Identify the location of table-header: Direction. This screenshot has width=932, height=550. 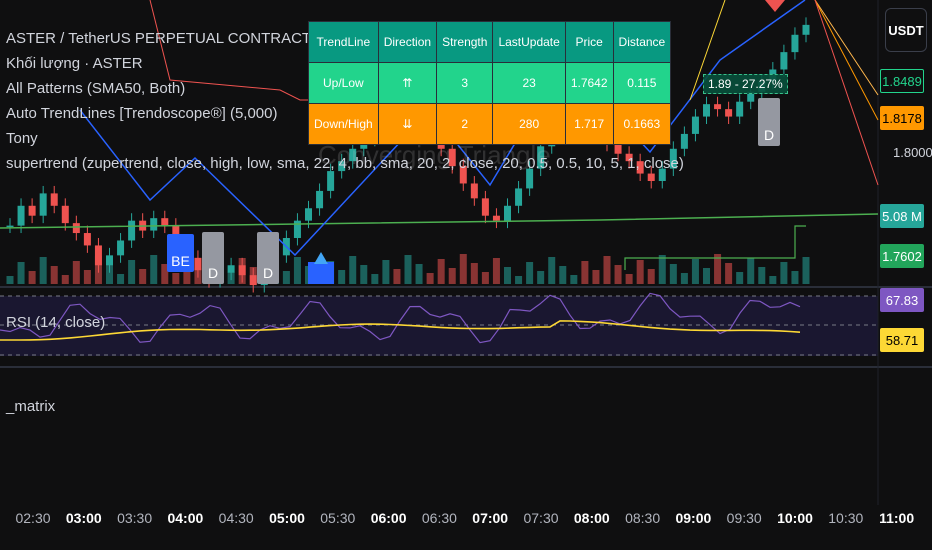
(407, 42).